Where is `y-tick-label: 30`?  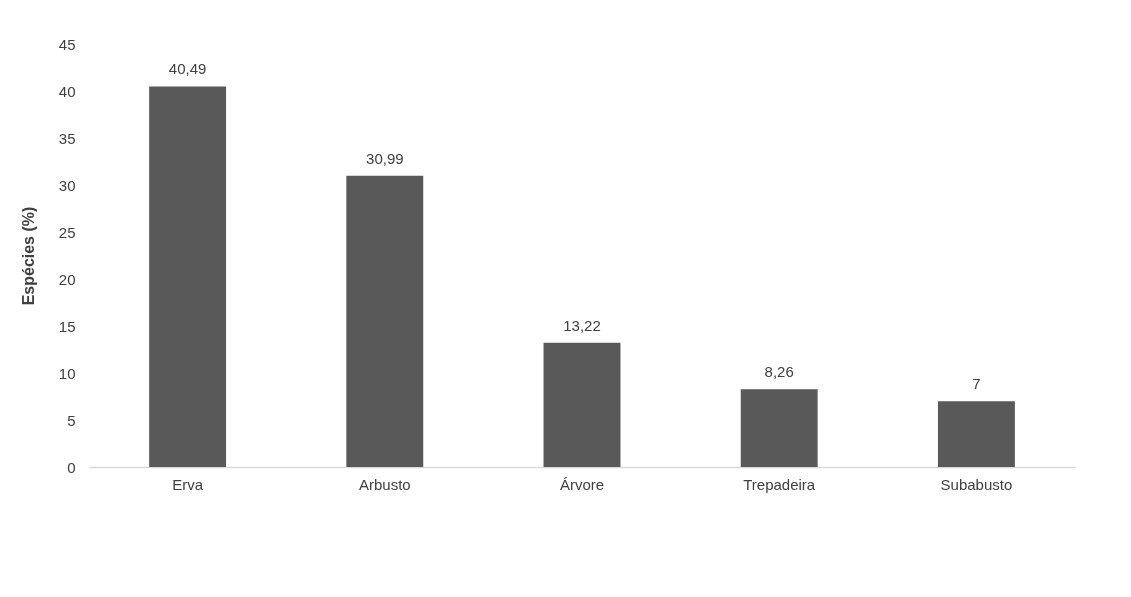 y-tick-label: 30 is located at coordinates (67, 185).